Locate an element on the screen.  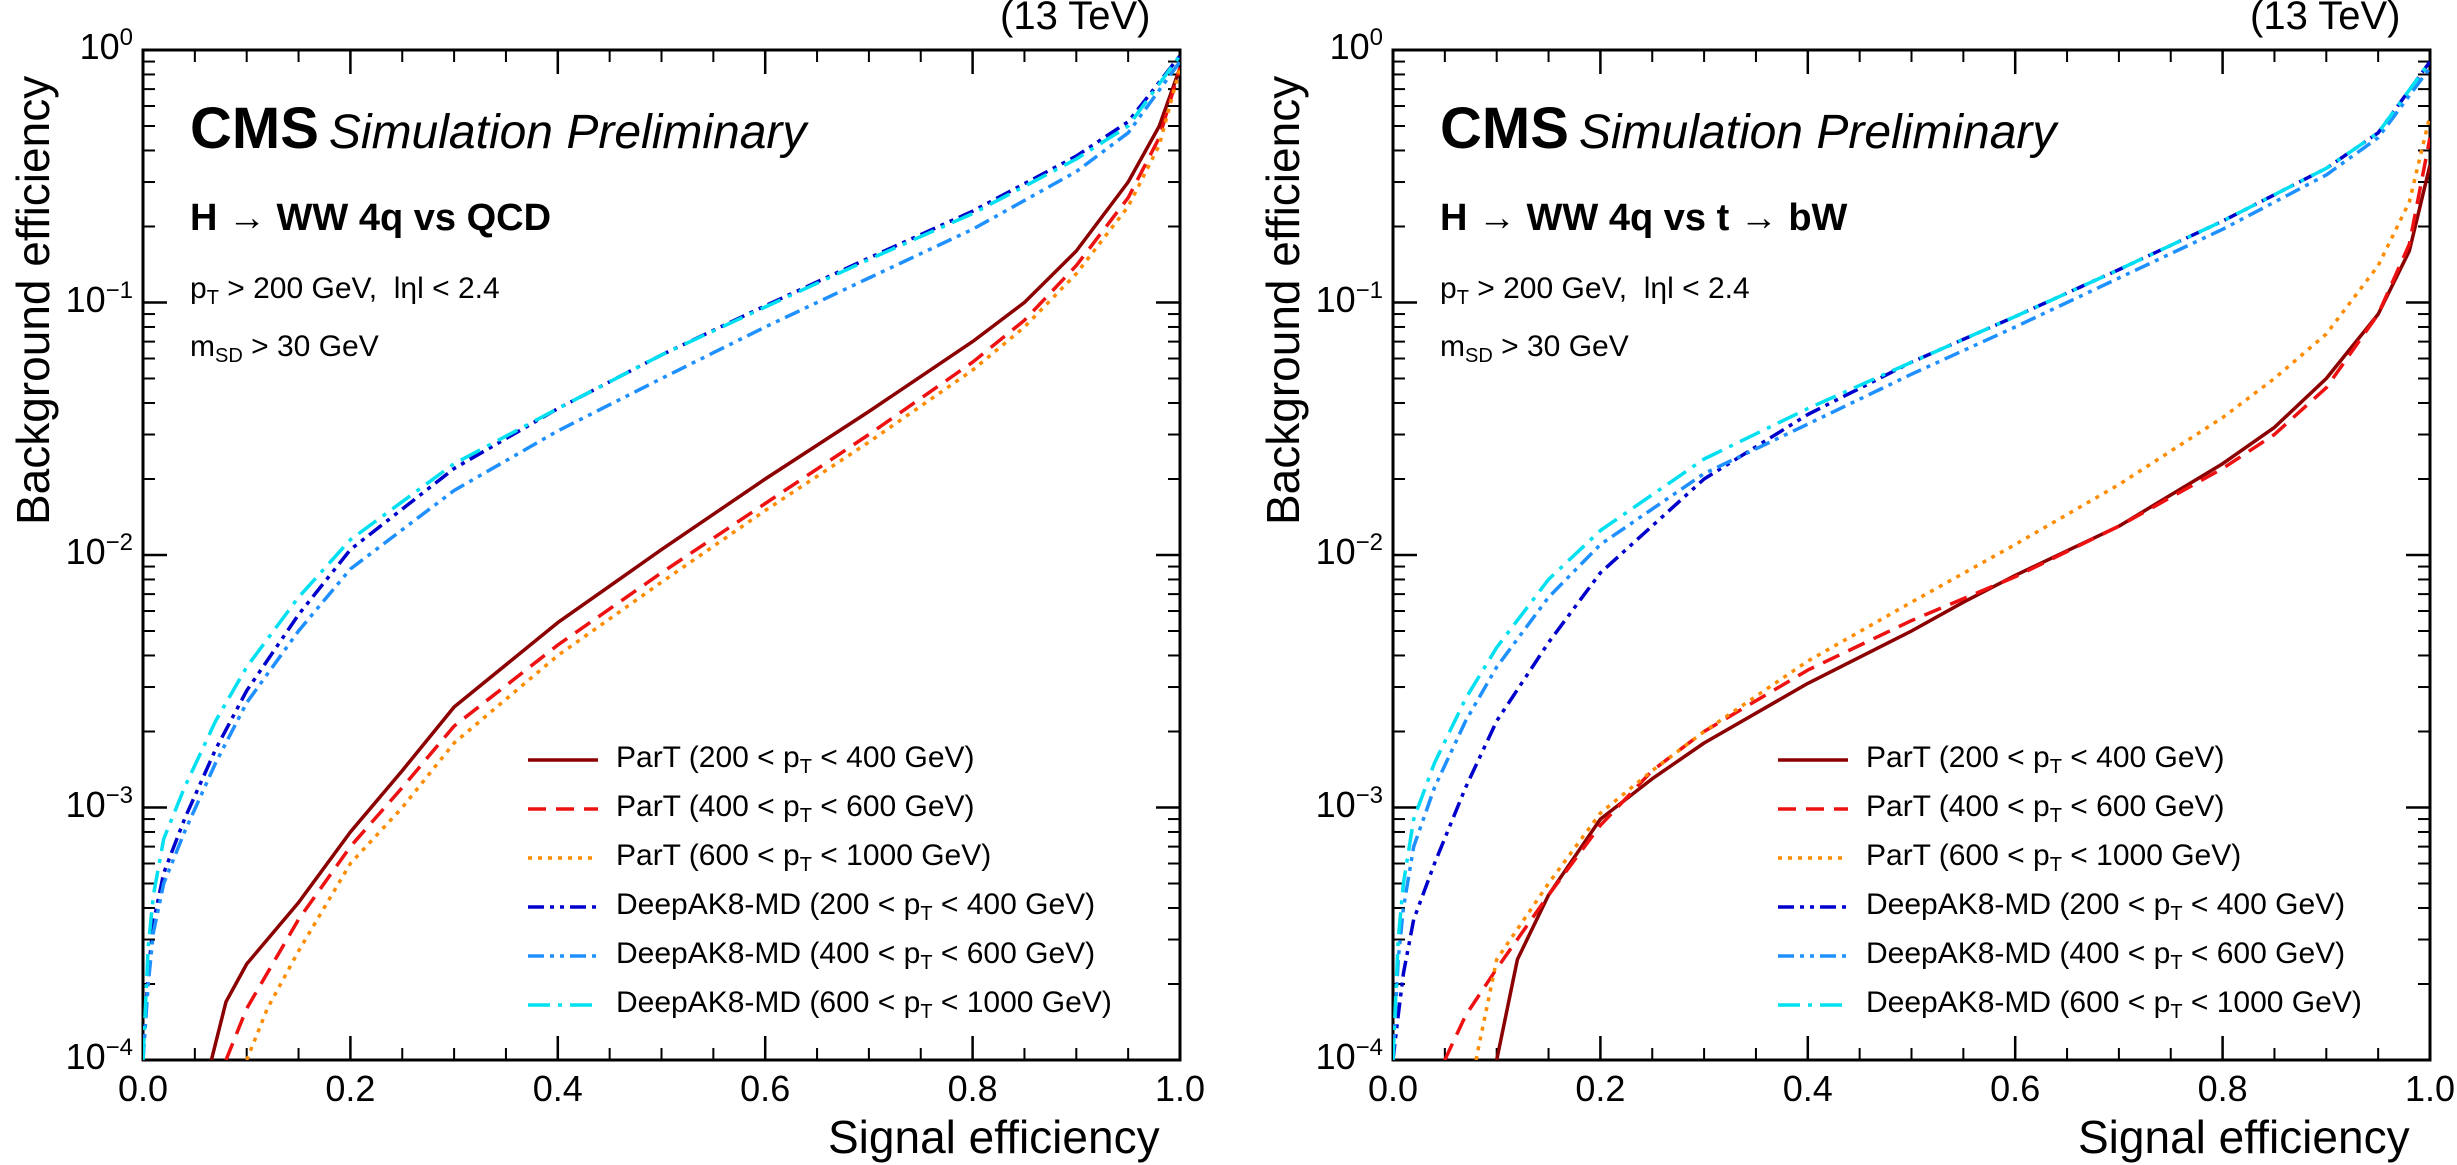
process-label: H → WW 4q vs QCD is located at coordinates (371, 218).